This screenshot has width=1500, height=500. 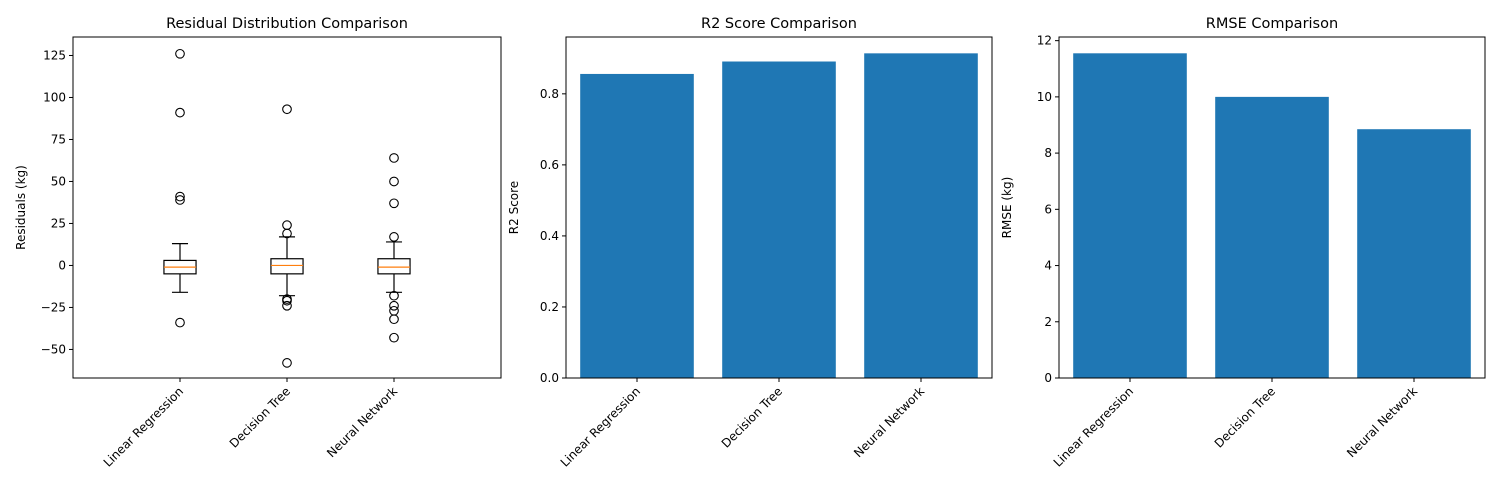 What do you see at coordinates (549, 307) in the screenshot?
I see `y-tick-label: 0.2` at bounding box center [549, 307].